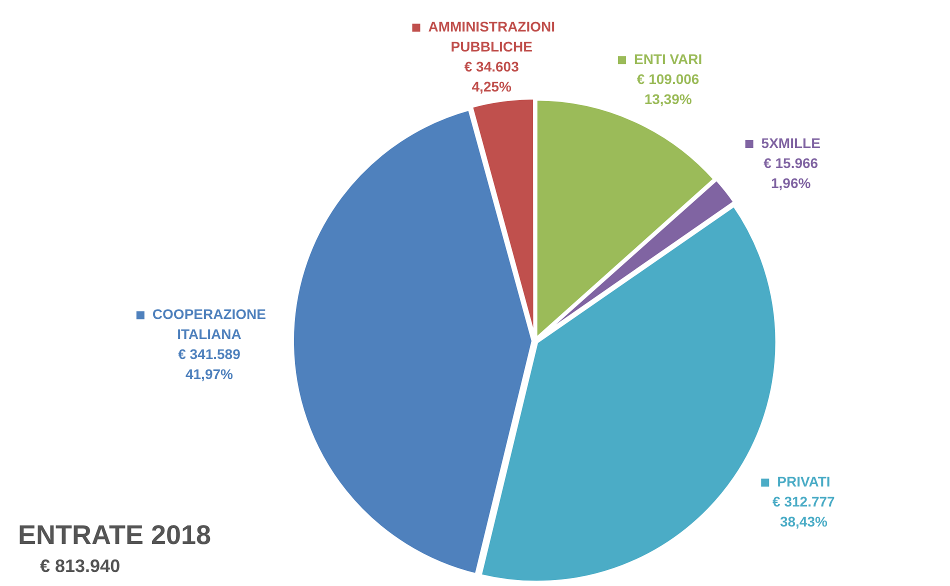 The image size is (950, 586). Describe the element at coordinates (80, 566) in the screenshot. I see `text: € 813.940` at that location.